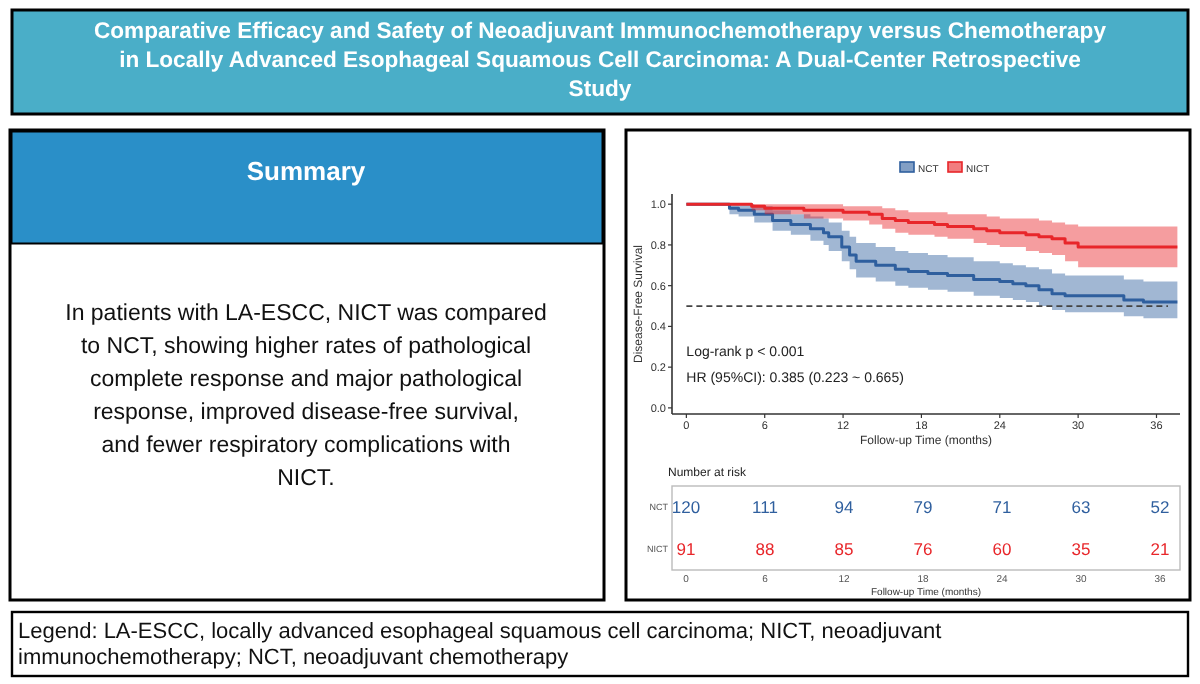  What do you see at coordinates (1002, 549) in the screenshot?
I see `data-label: 60` at bounding box center [1002, 549].